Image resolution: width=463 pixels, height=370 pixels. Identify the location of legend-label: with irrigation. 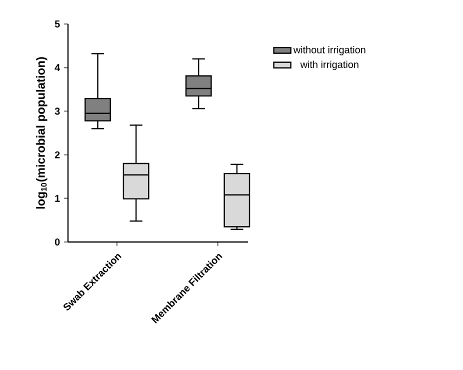
(329, 65).